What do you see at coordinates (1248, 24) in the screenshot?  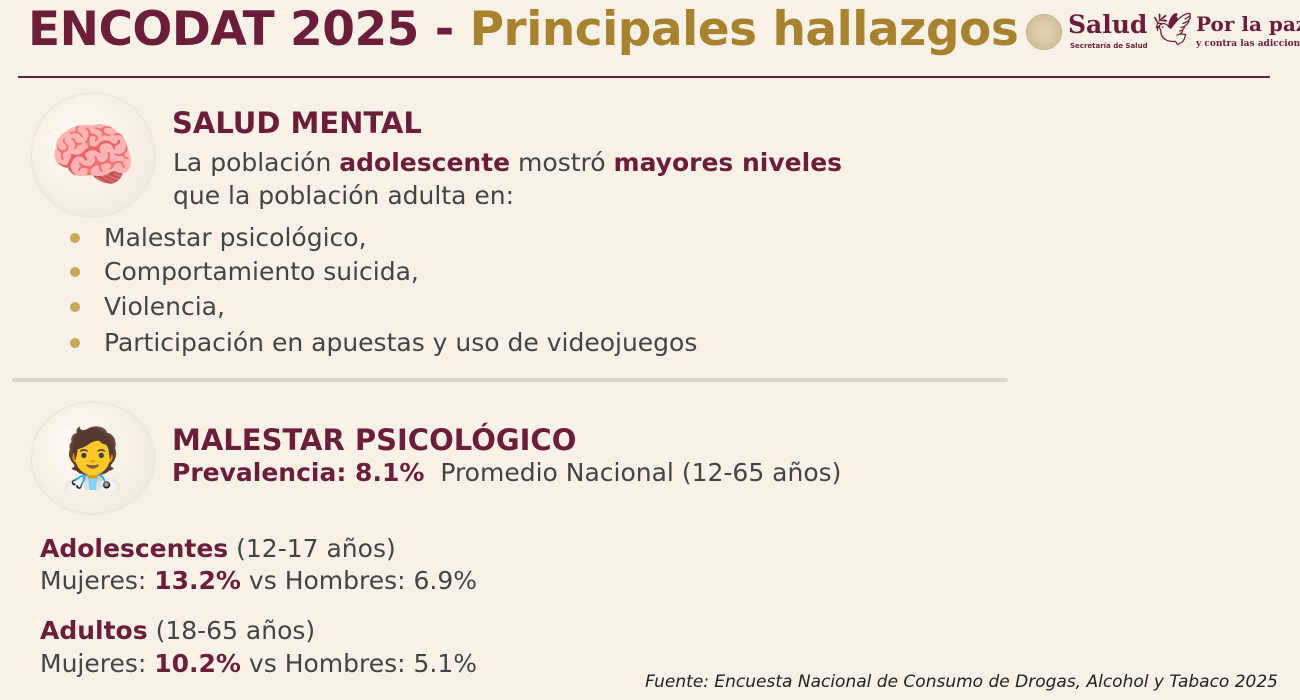 I see `paz-logo: Por la paz` at bounding box center [1248, 24].